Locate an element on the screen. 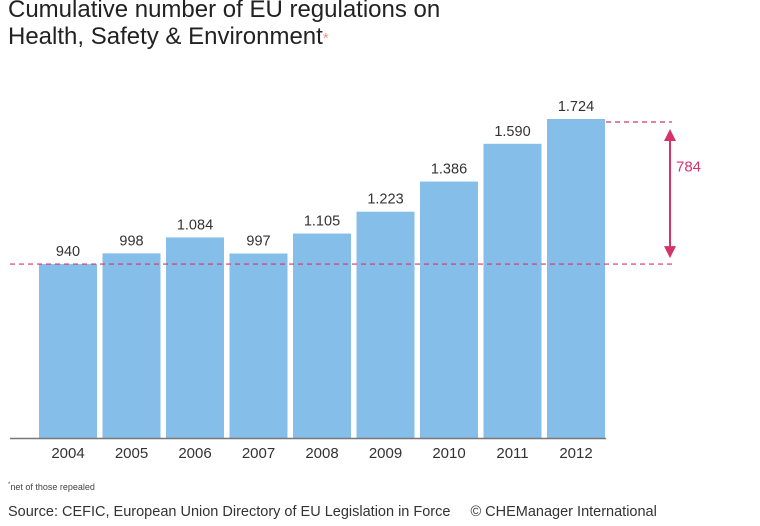 The height and width of the screenshot is (526, 760). chart-title-line-2-text: Health, Safety & Environment is located at coordinates (165, 36).